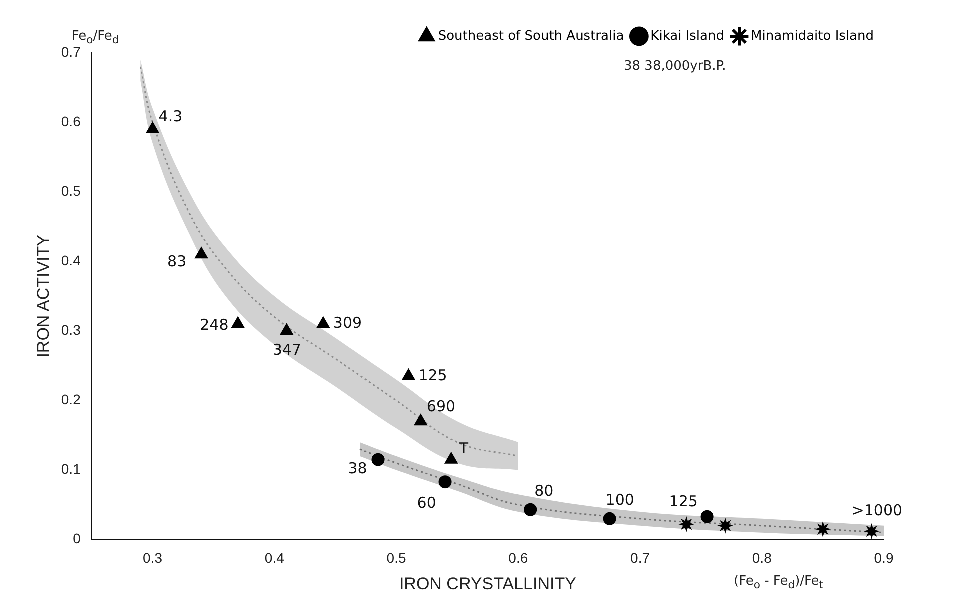 The image size is (954, 609). I want to click on x-tick-label: 0.6, so click(518, 558).